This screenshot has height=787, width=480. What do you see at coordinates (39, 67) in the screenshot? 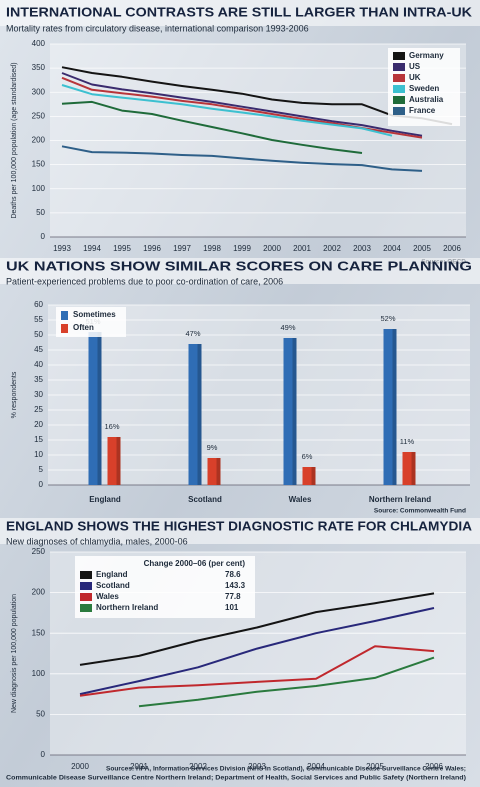
I see `y-tick-label: 350` at bounding box center [39, 67].